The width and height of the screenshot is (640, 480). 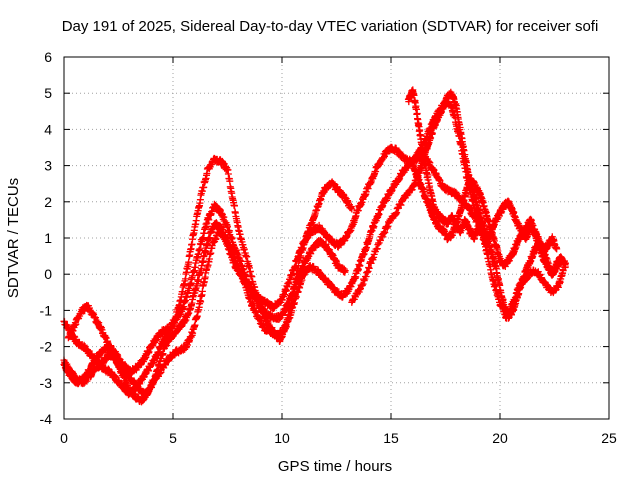 What do you see at coordinates (500, 438) in the screenshot?
I see `x-tick-label: 20` at bounding box center [500, 438].